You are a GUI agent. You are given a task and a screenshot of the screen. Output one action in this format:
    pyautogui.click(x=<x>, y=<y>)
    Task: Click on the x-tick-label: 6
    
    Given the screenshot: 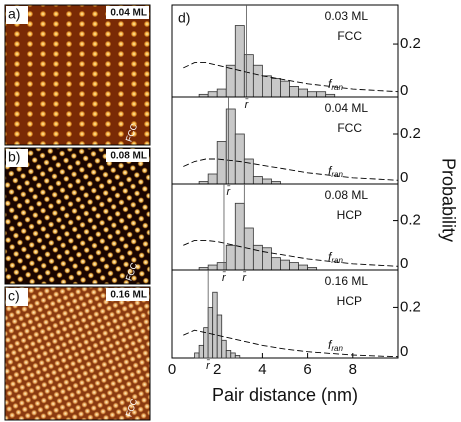 What is the action you would take?
    pyautogui.click(x=307, y=369)
    